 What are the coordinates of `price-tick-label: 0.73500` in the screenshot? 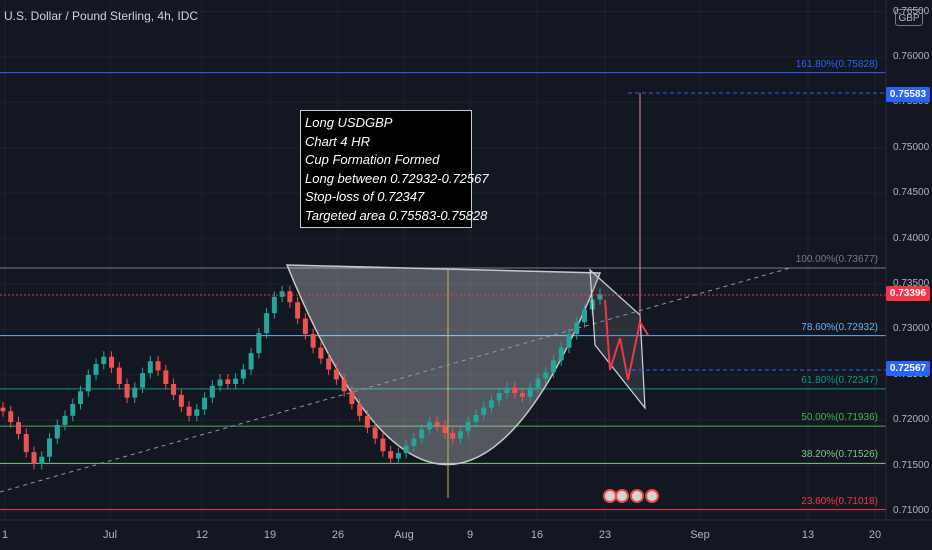 It's located at (911, 284).